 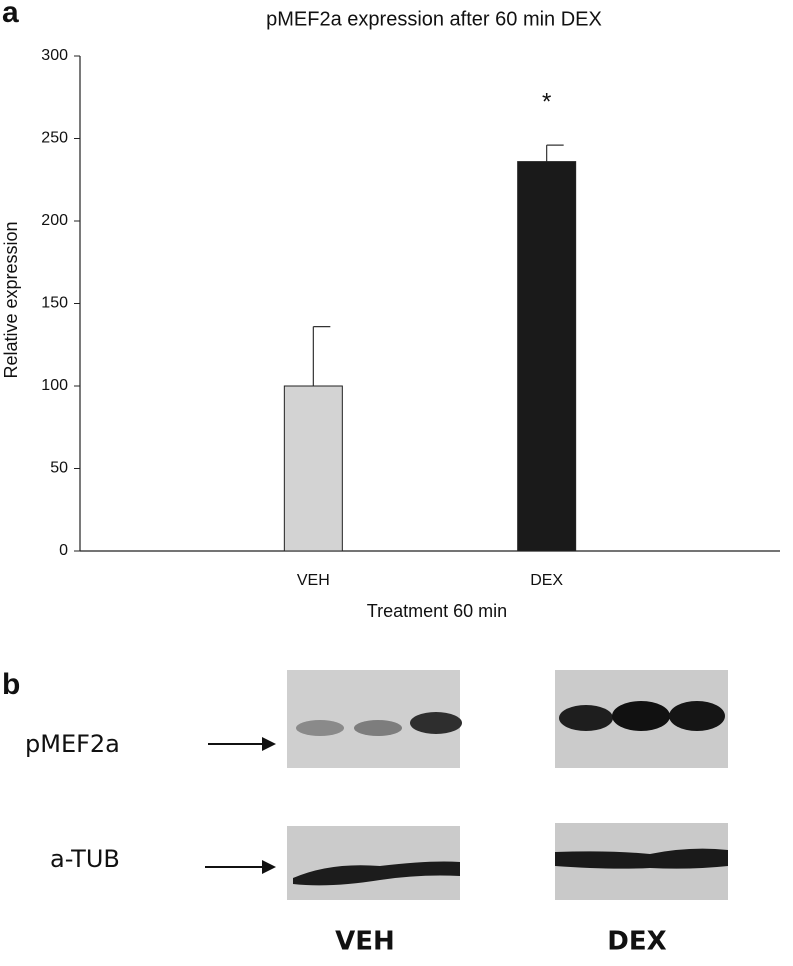 What do you see at coordinates (59, 468) in the screenshot?
I see `y-tick-label: 50` at bounding box center [59, 468].